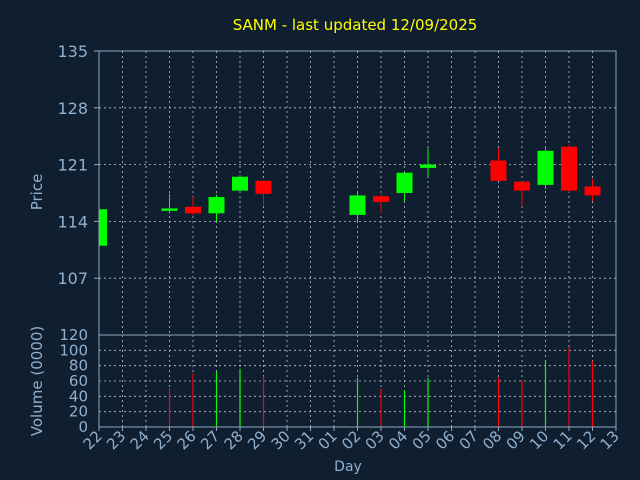  I want to click on volume-tick-label: 60, so click(78, 381).